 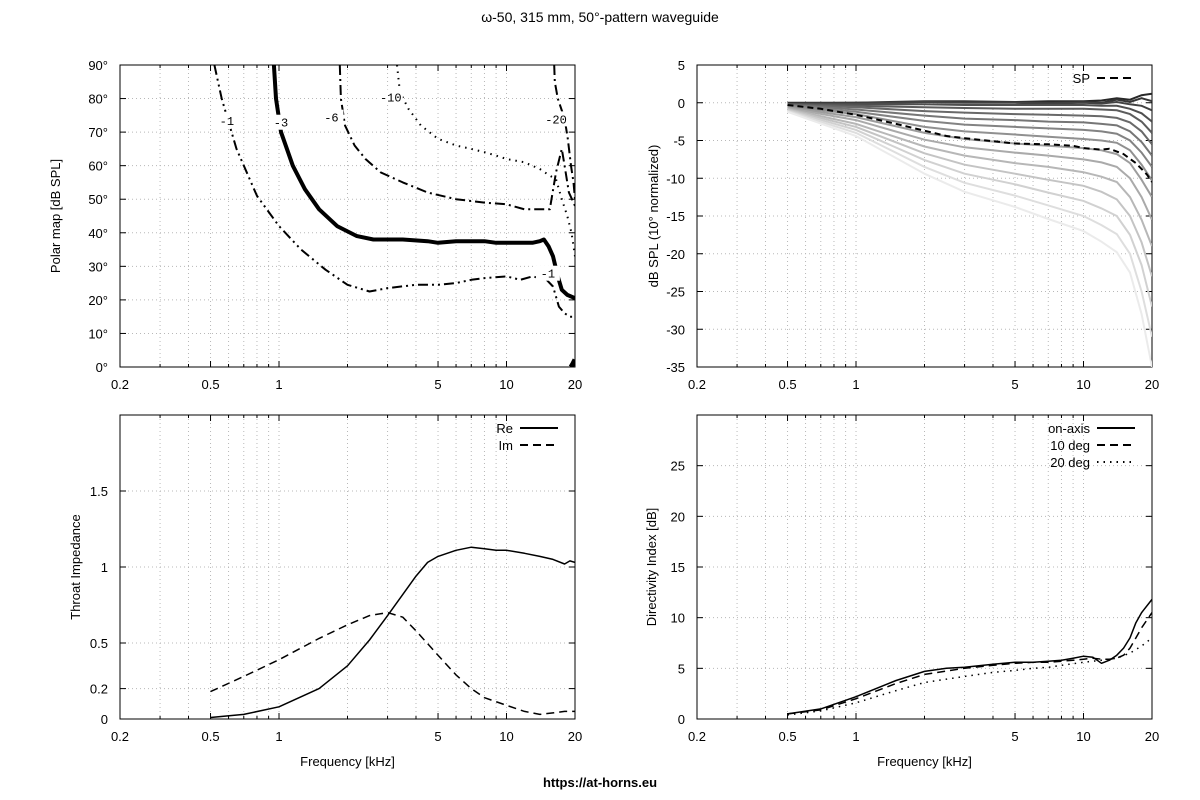 What do you see at coordinates (678, 466) in the screenshot?
I see `y-tick-label: 25` at bounding box center [678, 466].